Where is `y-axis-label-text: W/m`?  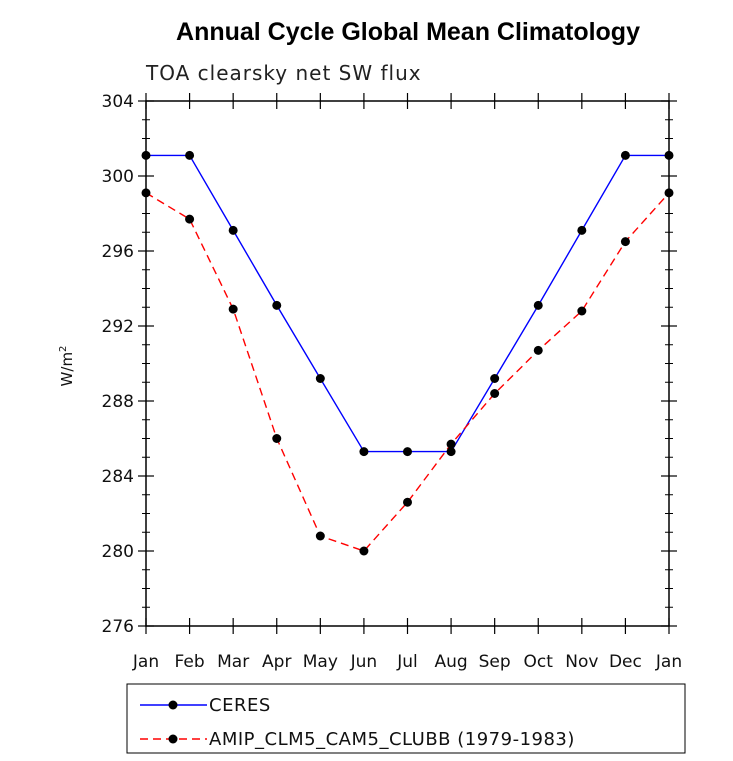 y-axis-label-text: W/m is located at coordinates (67, 369).